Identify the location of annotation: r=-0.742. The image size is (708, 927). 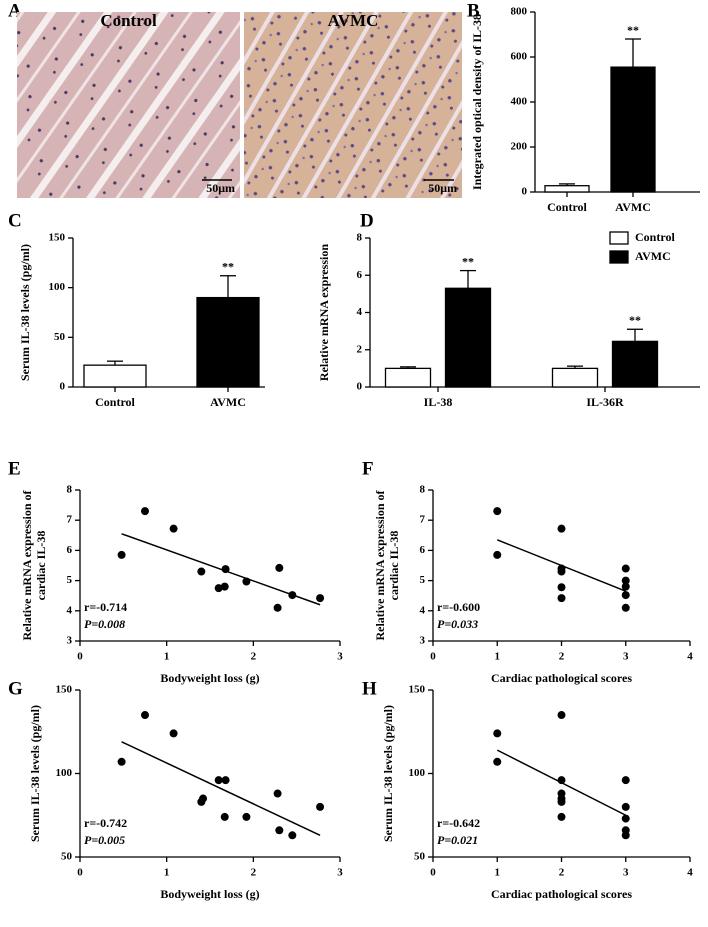
(105, 823).